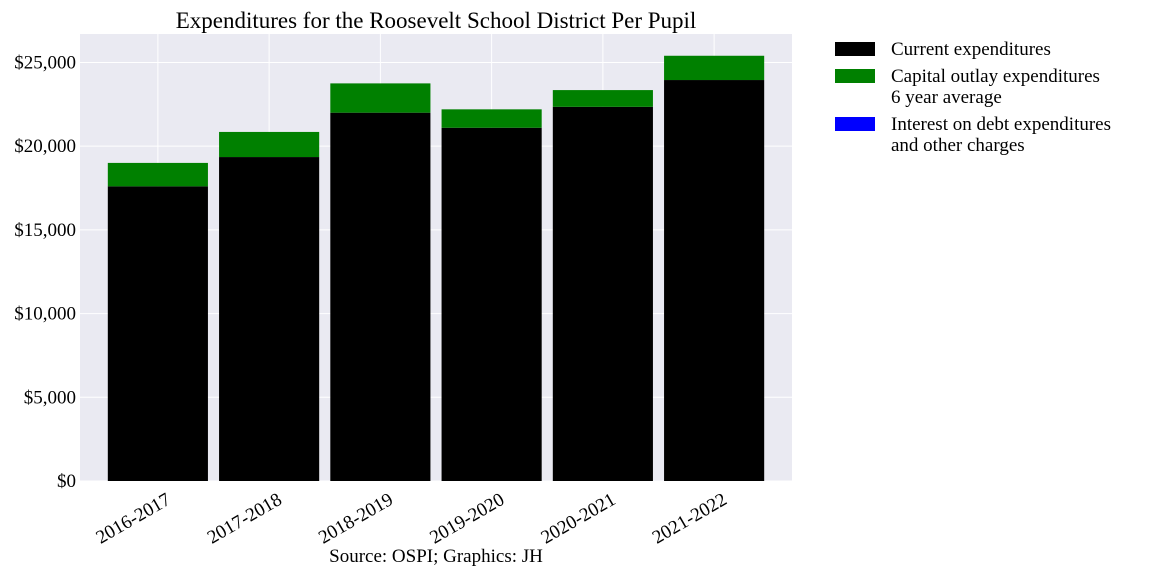  I want to click on x-tick-label: 2019-2020, so click(467, 518).